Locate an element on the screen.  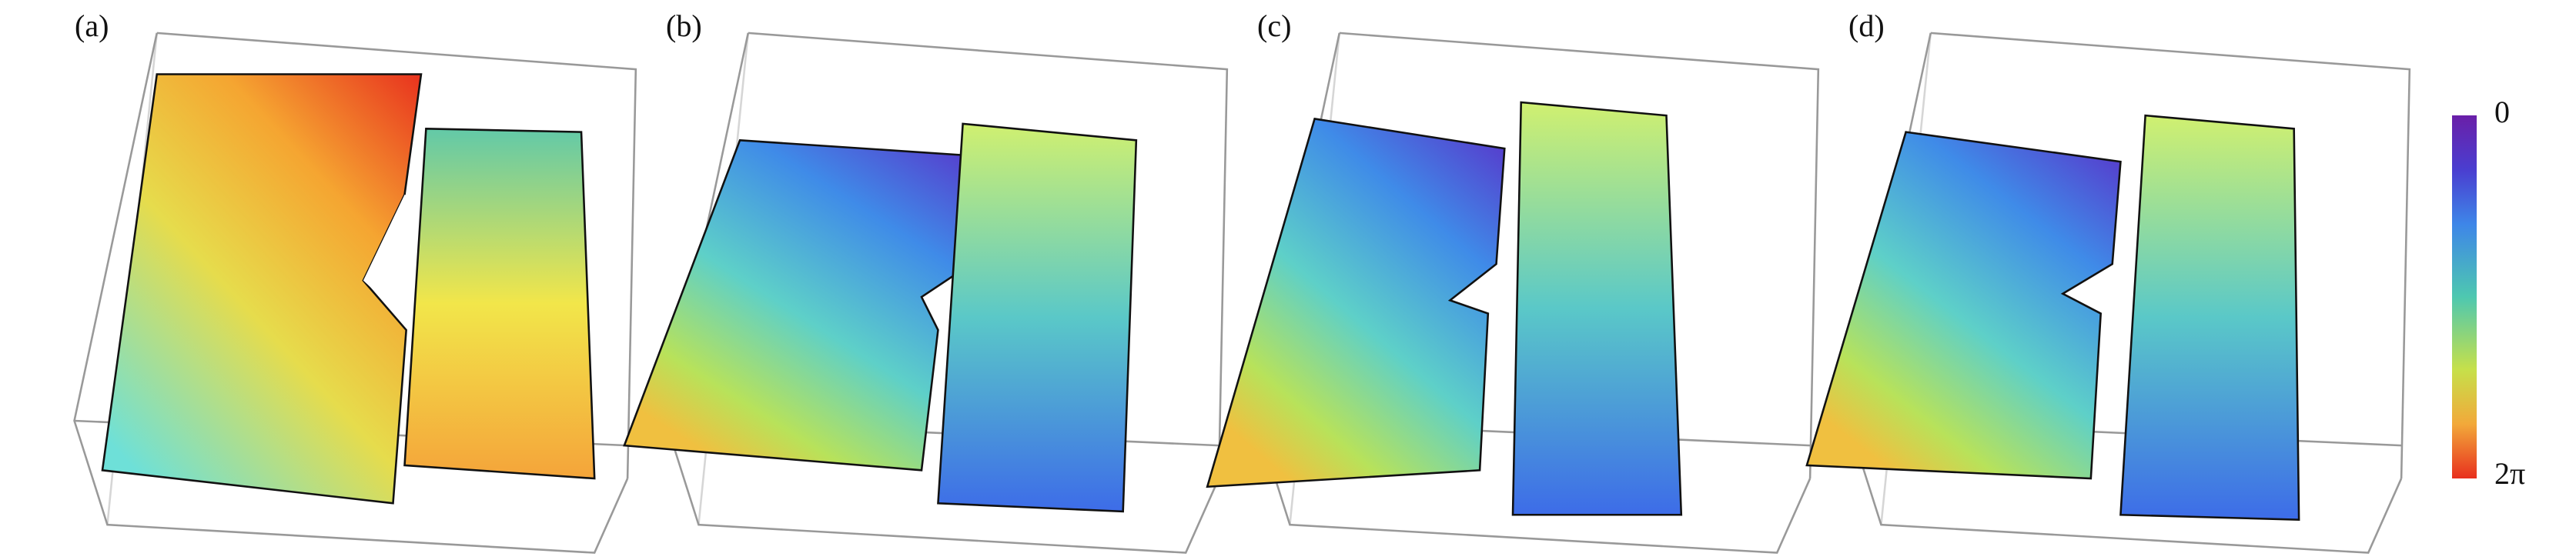
panel-label: (d) is located at coordinates (1866, 25).